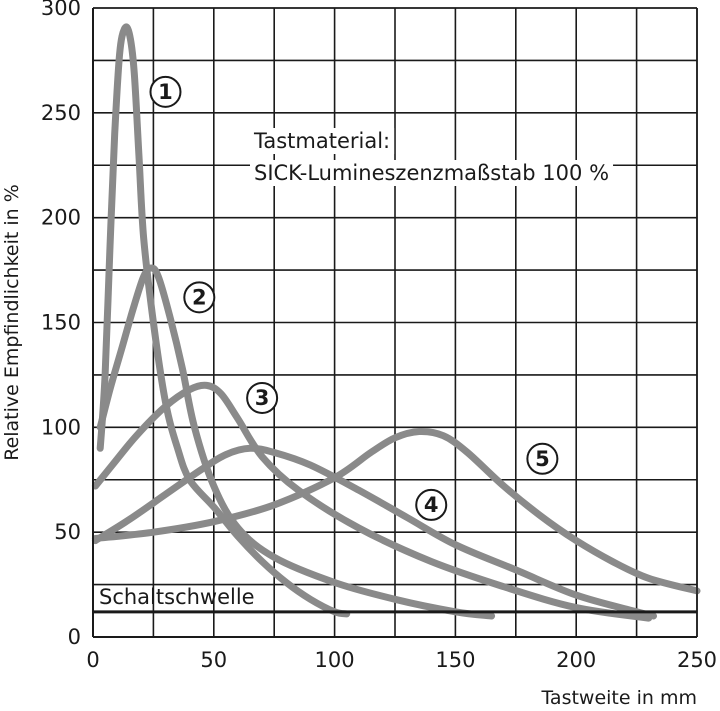 The image size is (720, 711). What do you see at coordinates (576, 660) in the screenshot?
I see `x-tick-label: 200` at bounding box center [576, 660].